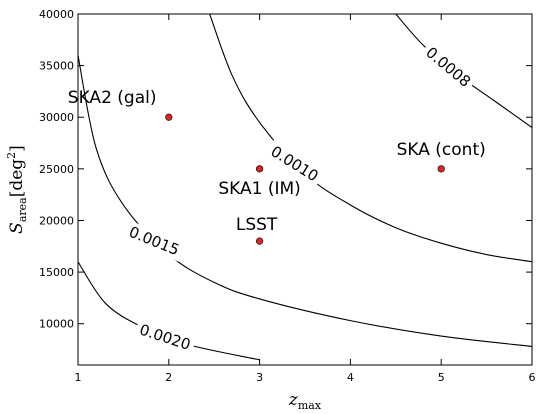 This screenshot has height=414, width=545. I want to click on y-axis-label-unit-sup: 2, so click(11, 155).